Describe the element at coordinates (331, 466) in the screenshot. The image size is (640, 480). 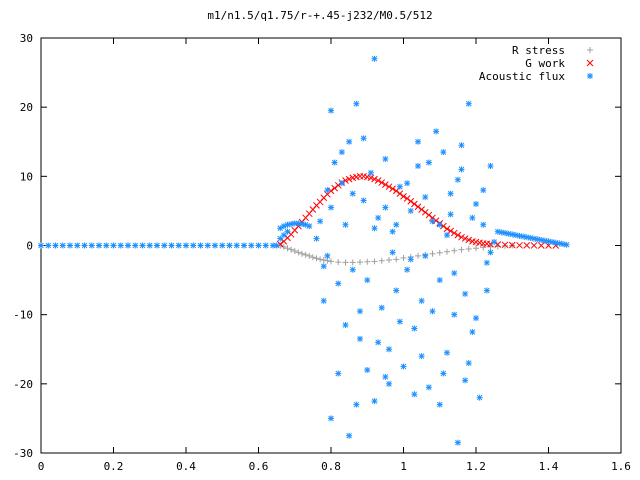
I see `x-tick-label: 0.8` at that location.